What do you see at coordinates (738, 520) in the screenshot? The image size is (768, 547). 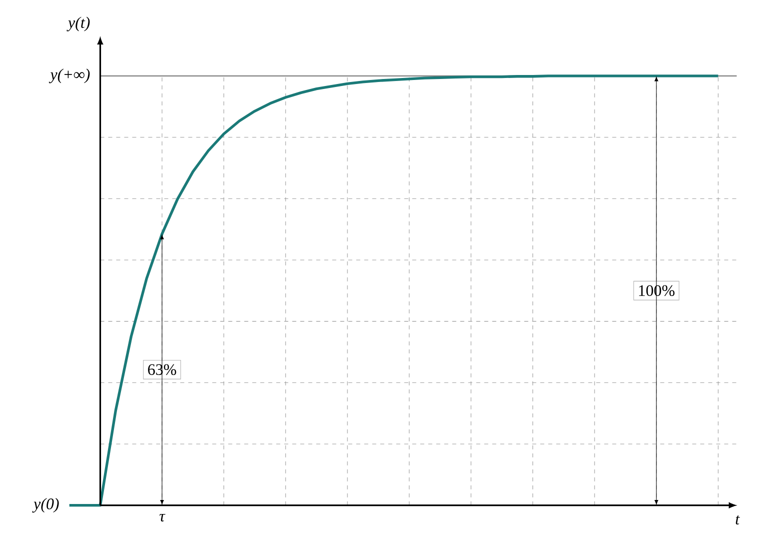 I see `x-axis-title: t` at bounding box center [738, 520].